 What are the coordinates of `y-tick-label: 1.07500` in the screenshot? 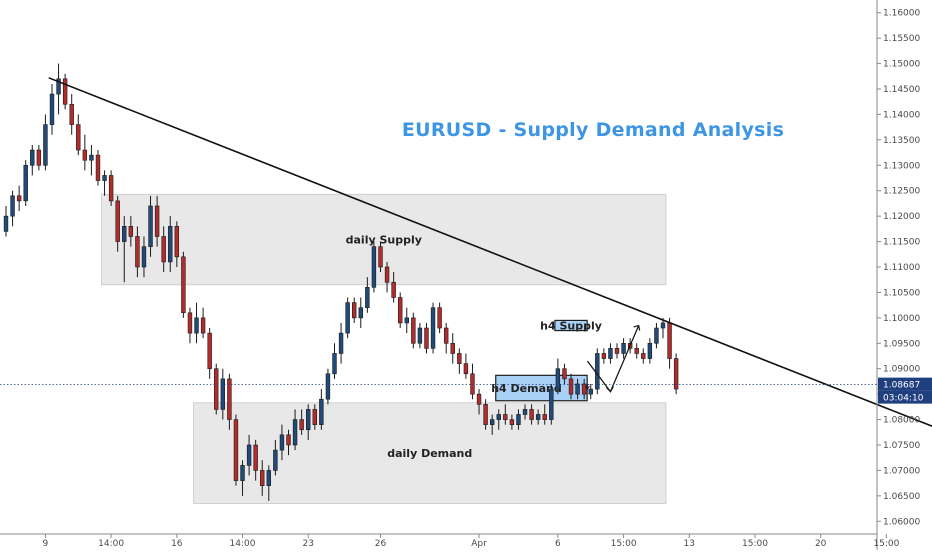 It's located at (901, 446).